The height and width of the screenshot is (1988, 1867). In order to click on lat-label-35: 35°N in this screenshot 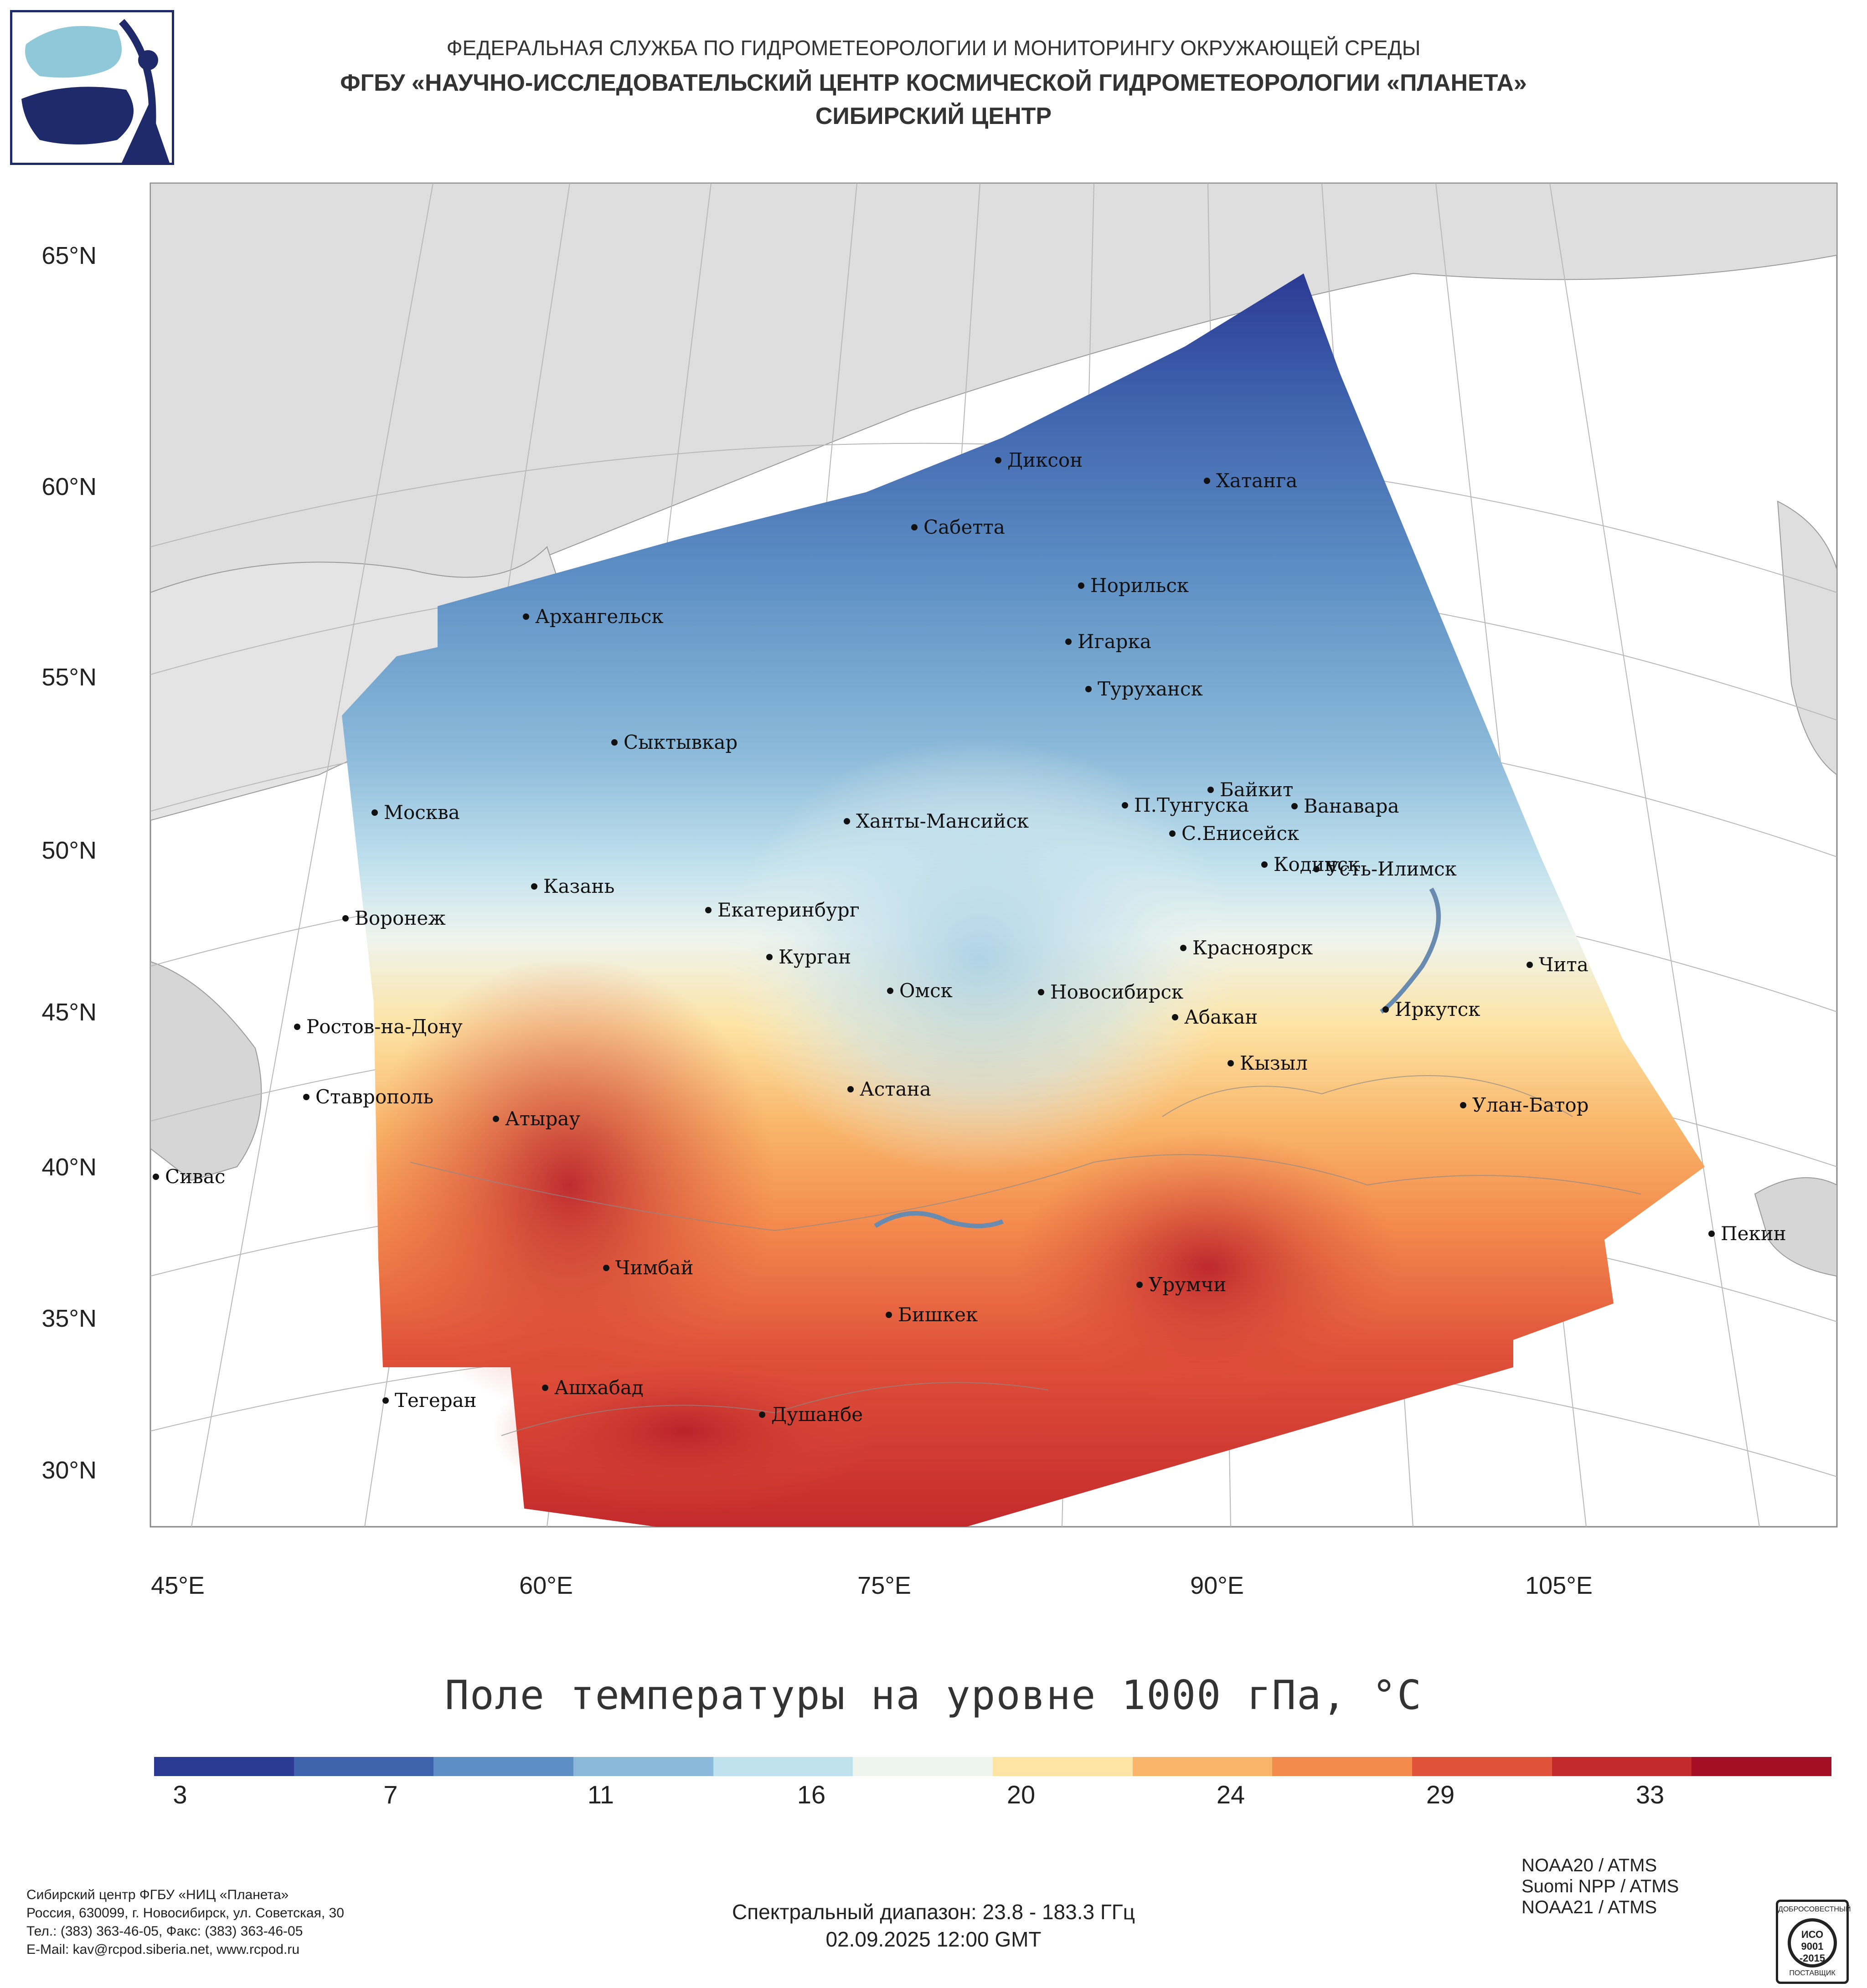, I will do `click(69, 1318)`.